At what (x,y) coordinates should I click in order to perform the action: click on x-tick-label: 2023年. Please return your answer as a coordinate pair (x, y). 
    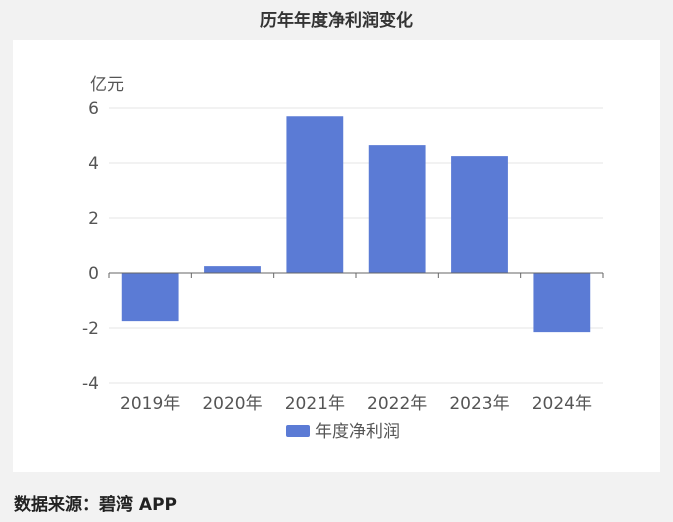
    Looking at the image, I should click on (479, 404).